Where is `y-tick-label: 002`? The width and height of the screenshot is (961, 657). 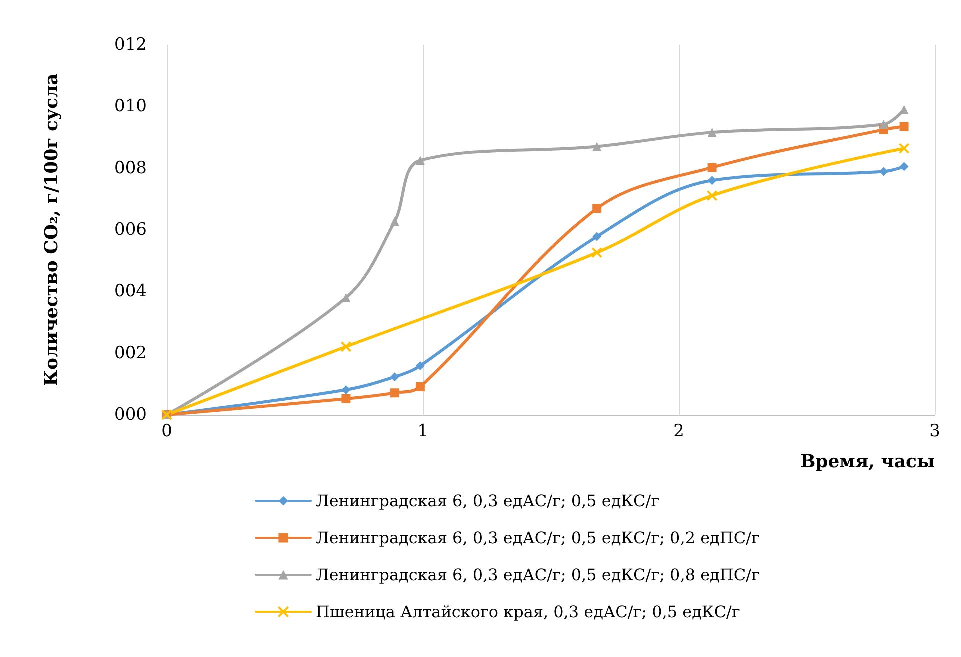
y-tick-label: 002 is located at coordinates (130, 353).